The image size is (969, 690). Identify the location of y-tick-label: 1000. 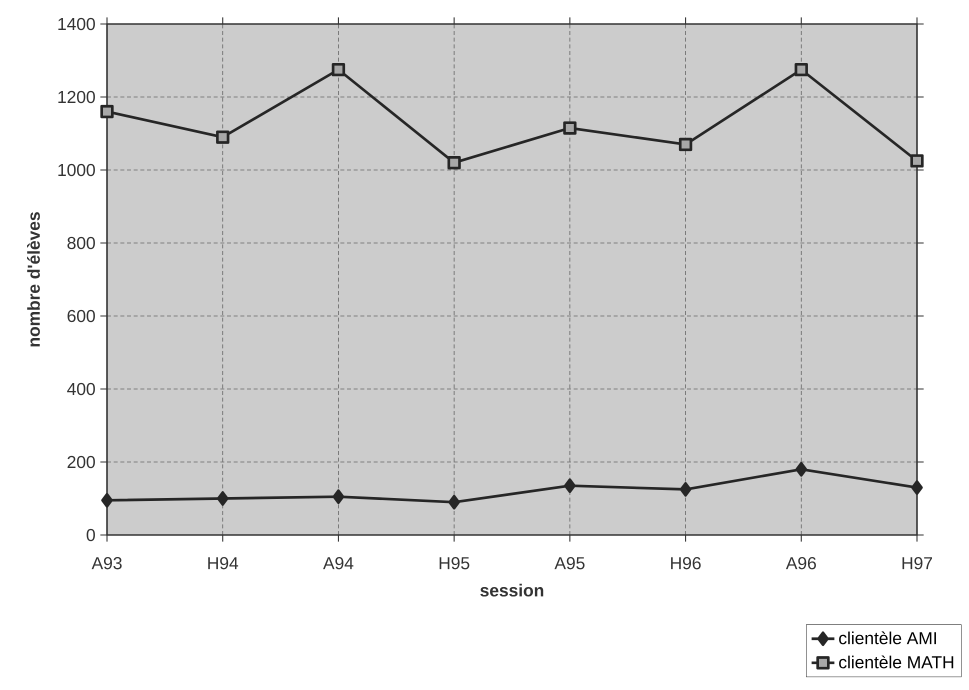
(76, 170).